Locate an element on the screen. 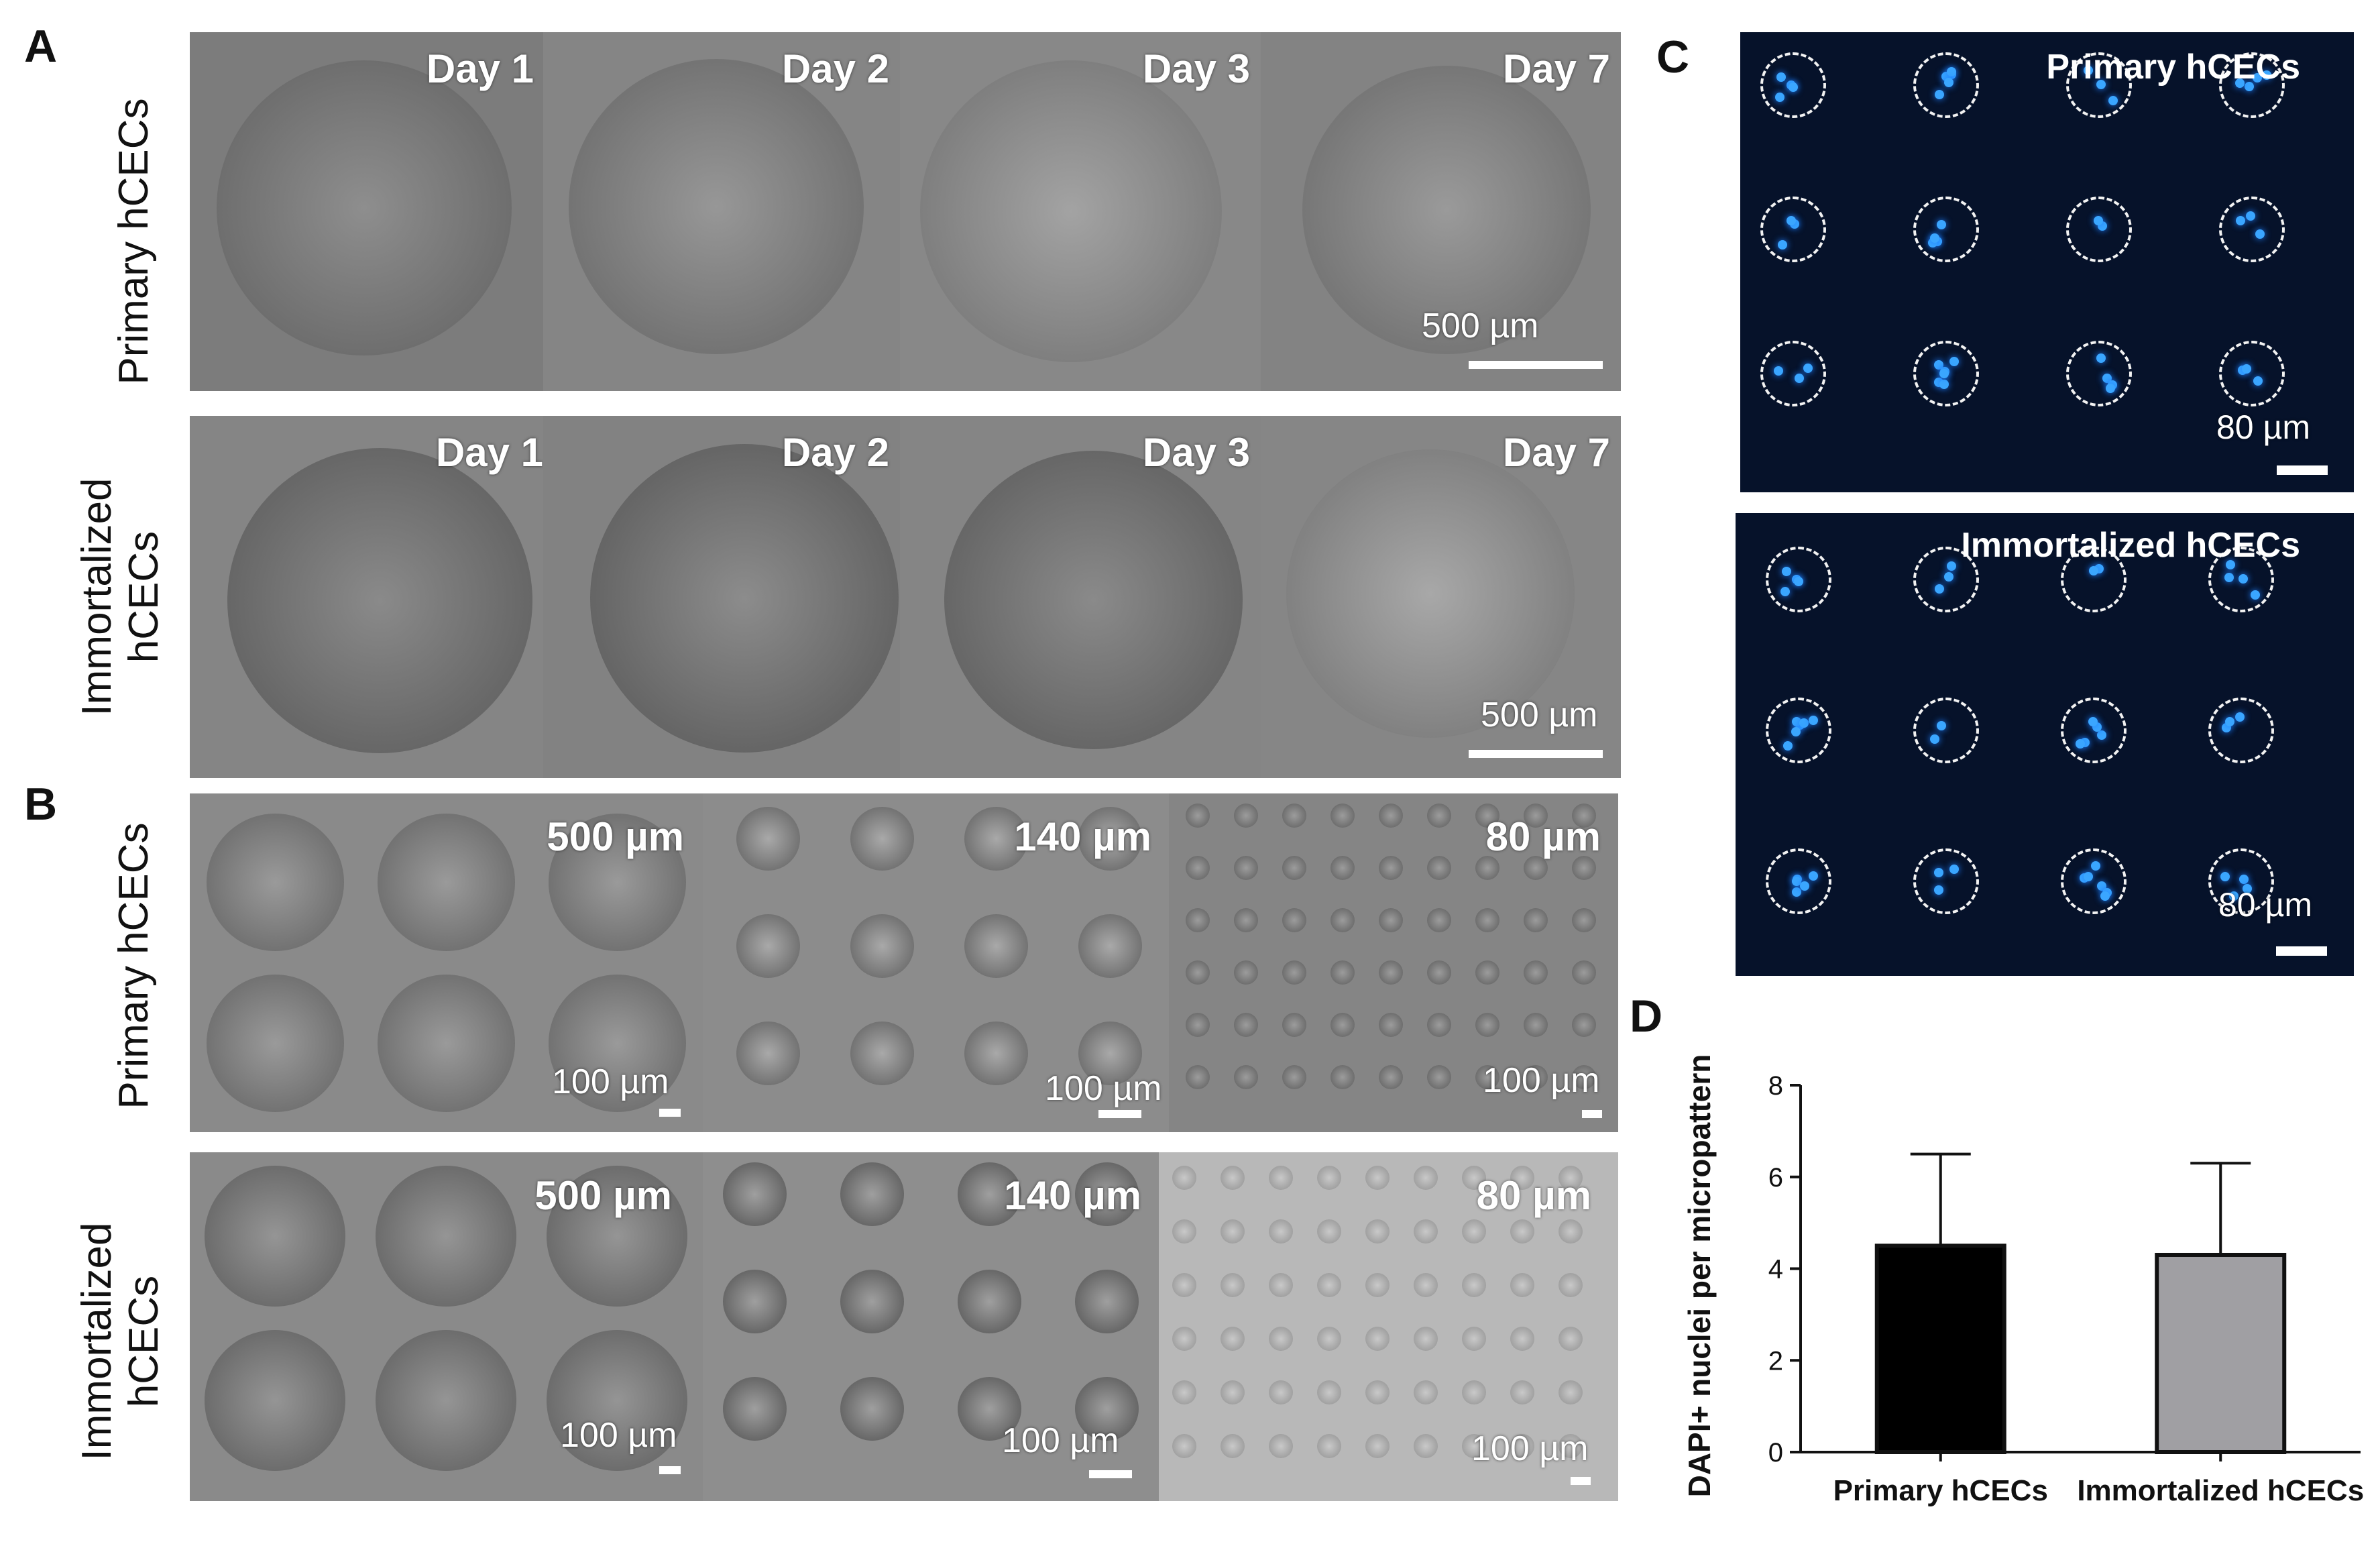 Image resolution: width=2380 pixels, height=1546 pixels. micrograph-a-immortalized-day1: Day 1 is located at coordinates (366, 597).